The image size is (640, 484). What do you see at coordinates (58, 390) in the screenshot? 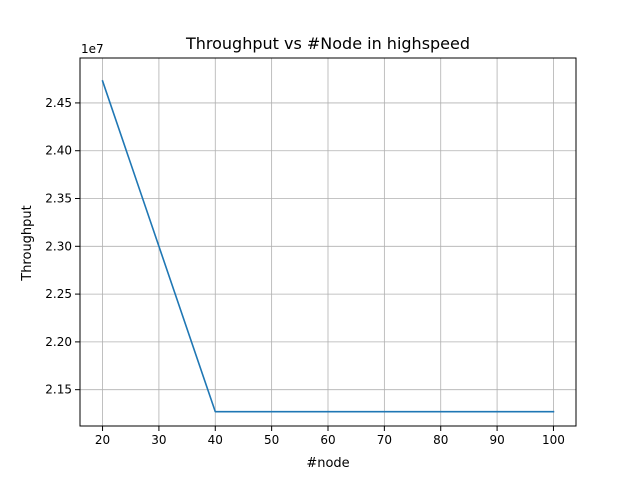
I see `y-tick-label: 2.15` at bounding box center [58, 390].